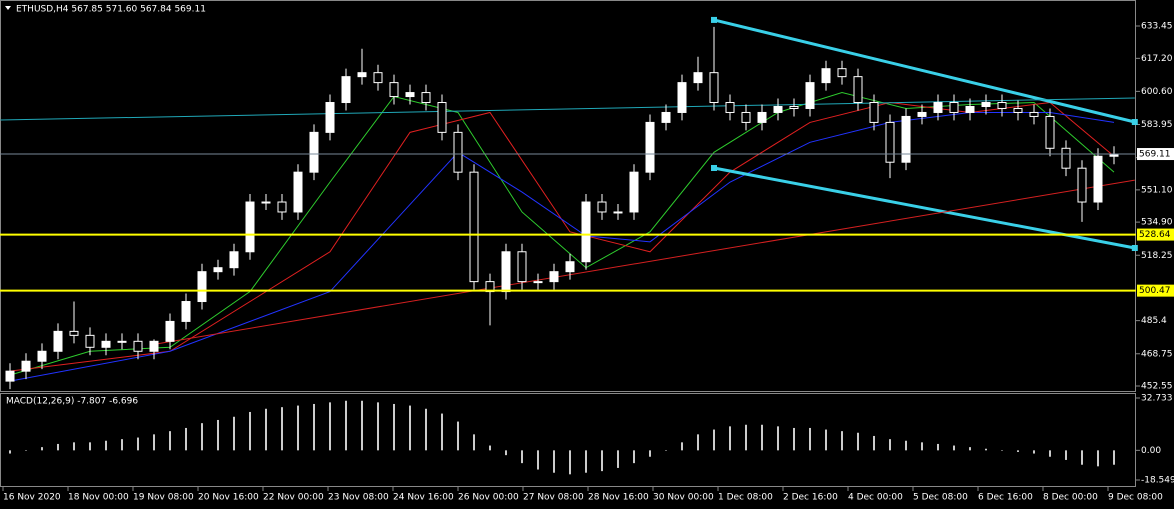 The width and height of the screenshot is (1174, 509). Describe the element at coordinates (714, 167) in the screenshot. I see `anchor` at that location.